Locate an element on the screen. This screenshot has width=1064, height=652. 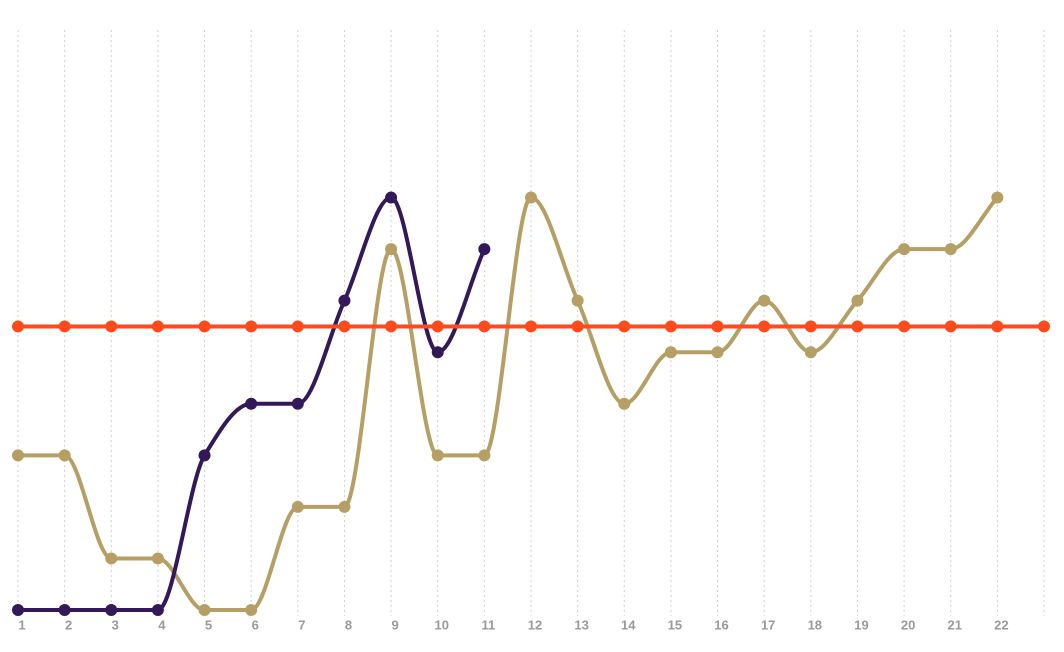
x-tick-label: 20 is located at coordinates (908, 624).